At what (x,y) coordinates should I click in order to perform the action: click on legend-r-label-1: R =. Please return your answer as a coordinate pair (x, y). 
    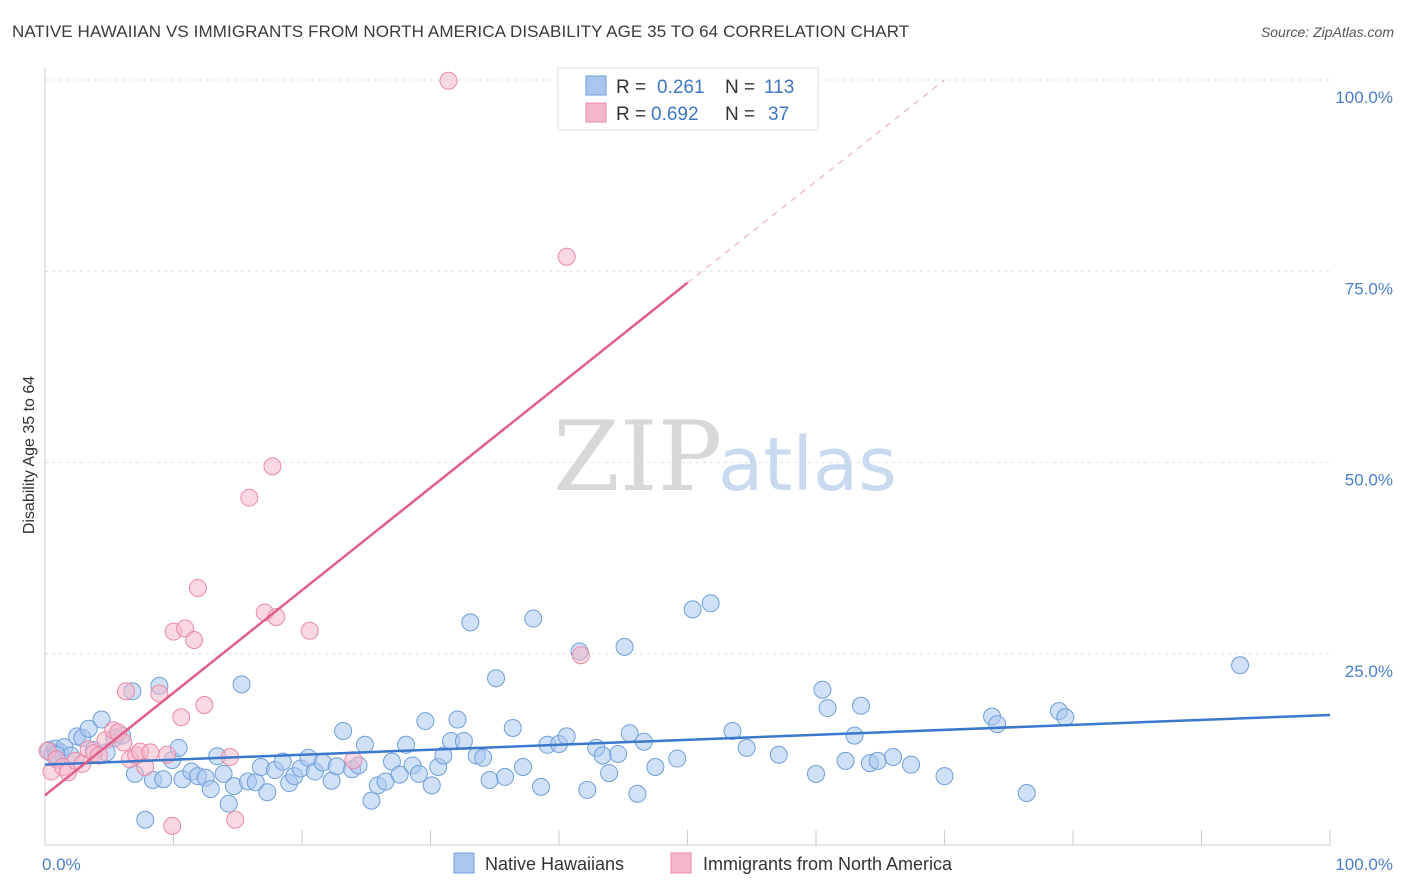
    Looking at the image, I should click on (631, 87).